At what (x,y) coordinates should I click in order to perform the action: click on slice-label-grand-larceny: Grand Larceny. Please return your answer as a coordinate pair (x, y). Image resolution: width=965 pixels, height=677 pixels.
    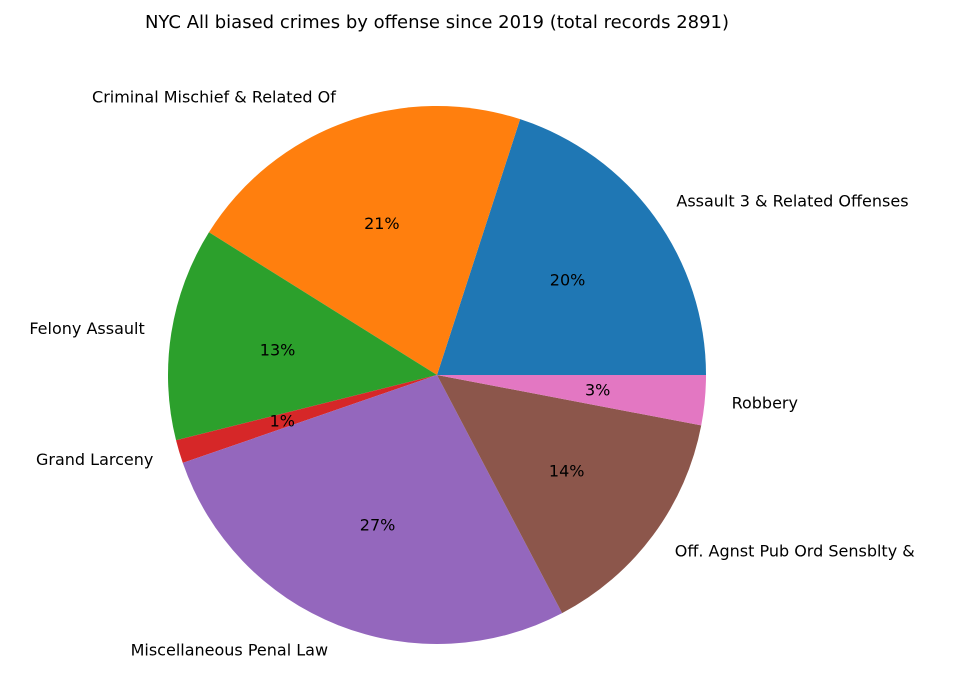
    Looking at the image, I should click on (94, 459).